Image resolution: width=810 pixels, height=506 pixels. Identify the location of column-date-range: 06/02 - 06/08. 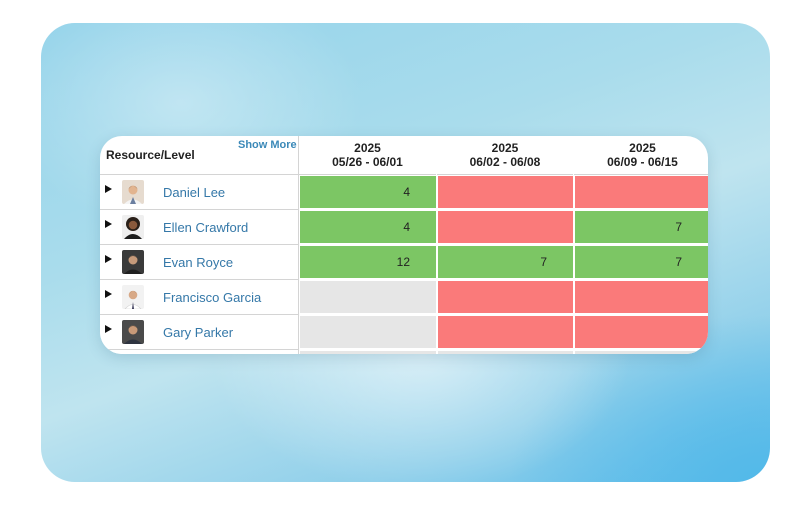
(505, 162).